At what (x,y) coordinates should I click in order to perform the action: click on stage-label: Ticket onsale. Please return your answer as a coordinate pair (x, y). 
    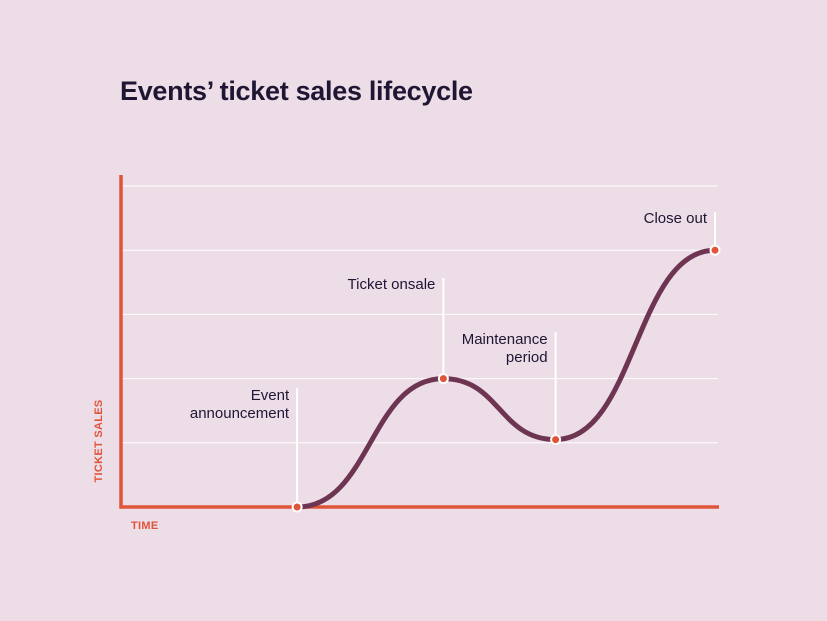
    Looking at the image, I should click on (392, 284).